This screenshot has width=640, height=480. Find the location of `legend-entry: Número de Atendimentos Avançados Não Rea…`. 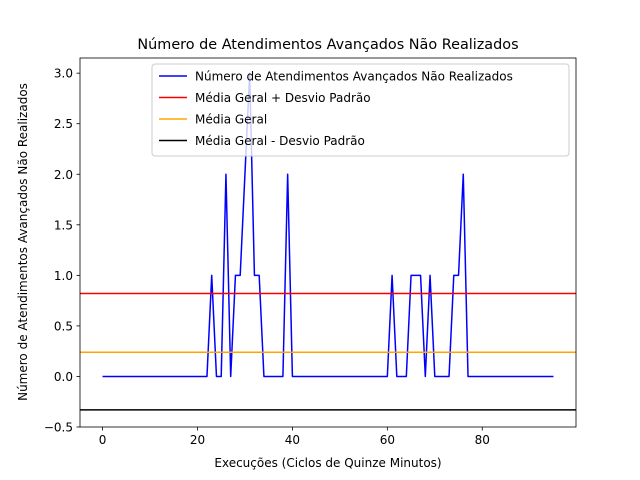

legend-entry: Número de Atendimentos Avançados Não Rea… is located at coordinates (354, 77).